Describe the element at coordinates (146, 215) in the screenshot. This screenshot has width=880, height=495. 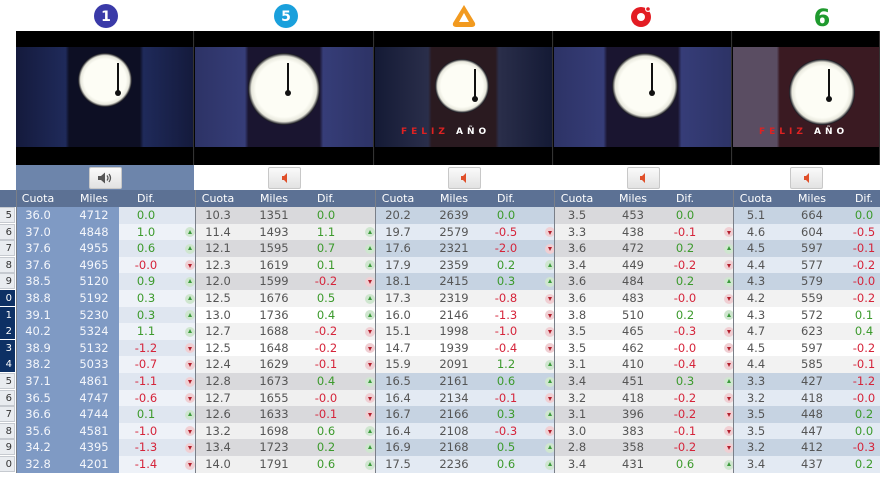
I see `la1-dif-cell: 0.0` at that location.